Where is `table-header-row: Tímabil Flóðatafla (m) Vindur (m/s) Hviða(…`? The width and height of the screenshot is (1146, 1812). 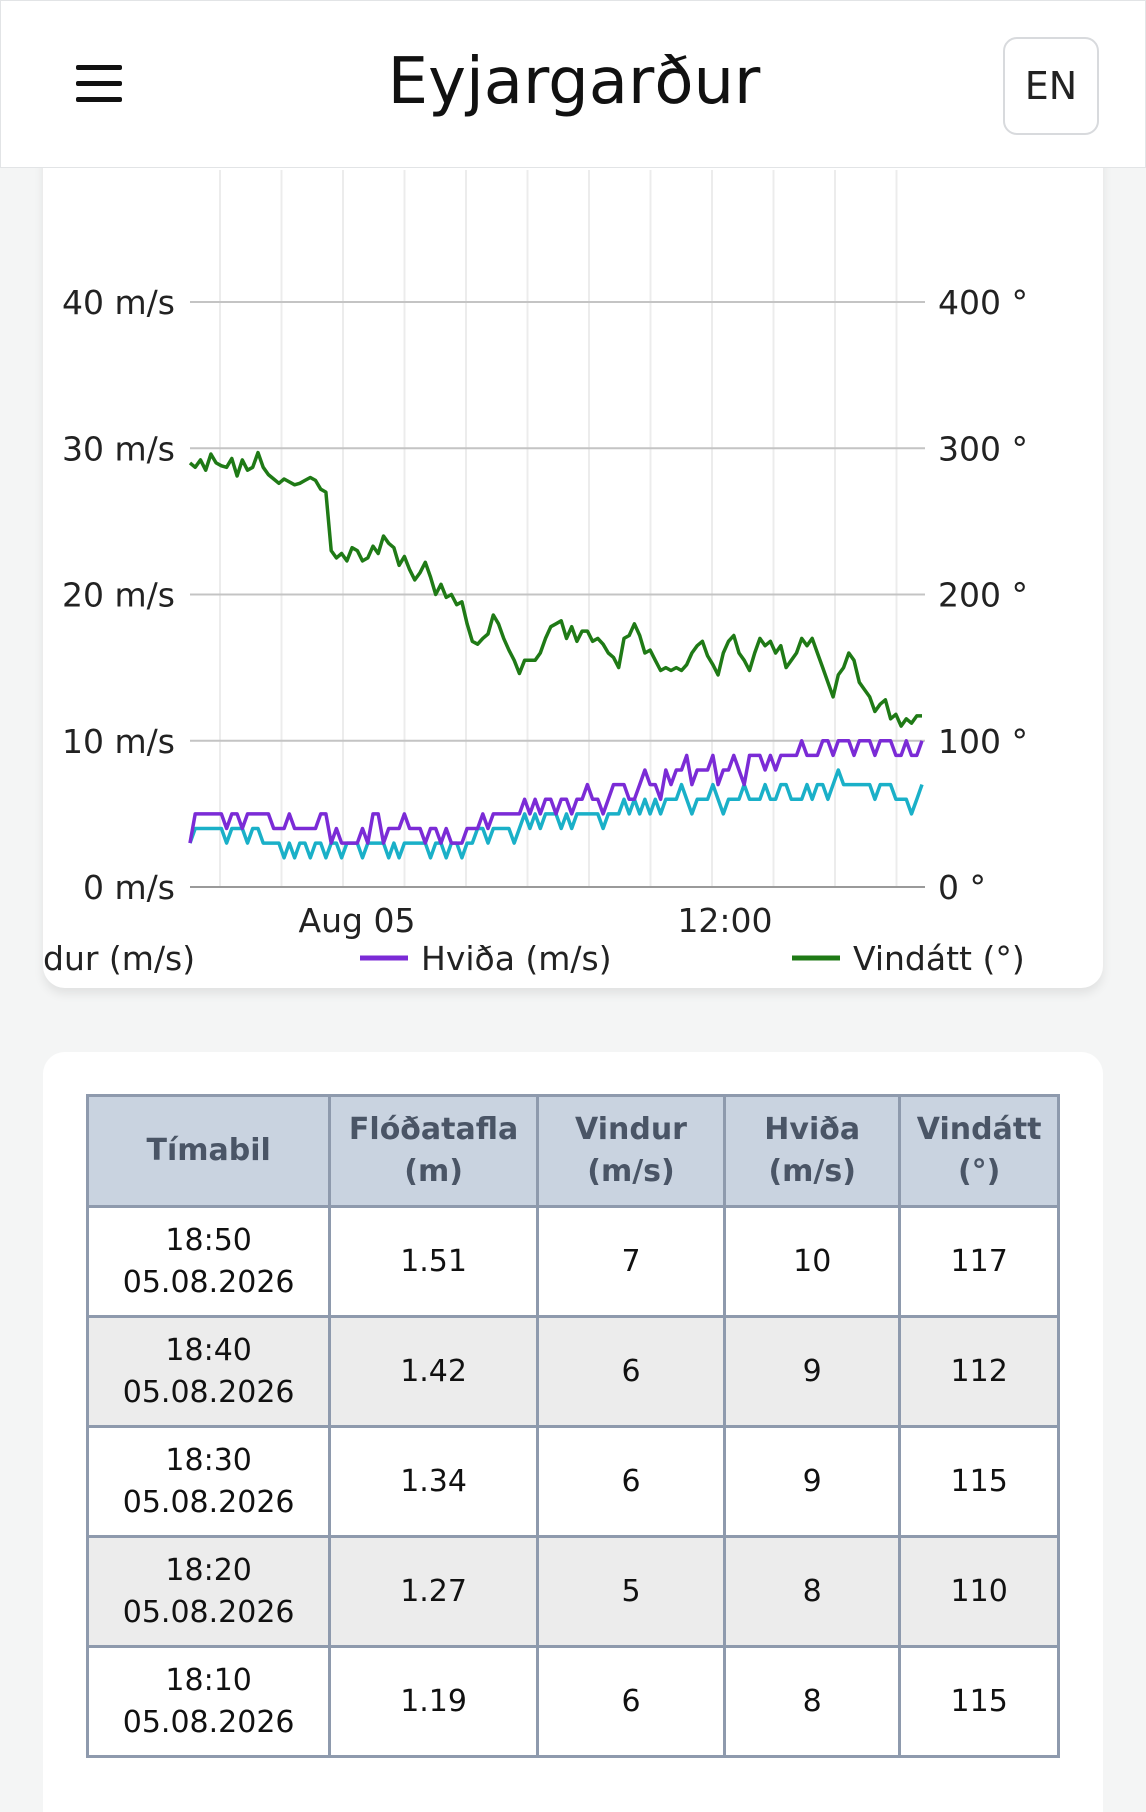 table-header-row: Tímabil Flóðatafla (m) Vindur (m/s) Hviða(… is located at coordinates (572, 1151).